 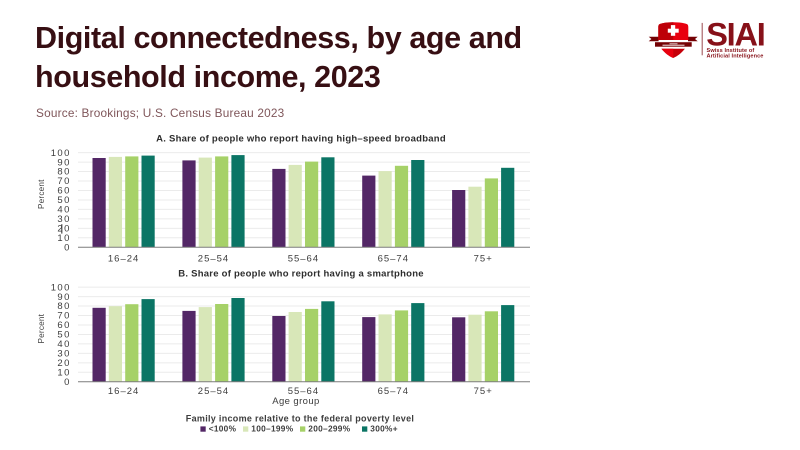 What do you see at coordinates (735, 57) in the screenshot?
I see `svg-text: Artificial Intelligence` at bounding box center [735, 57].